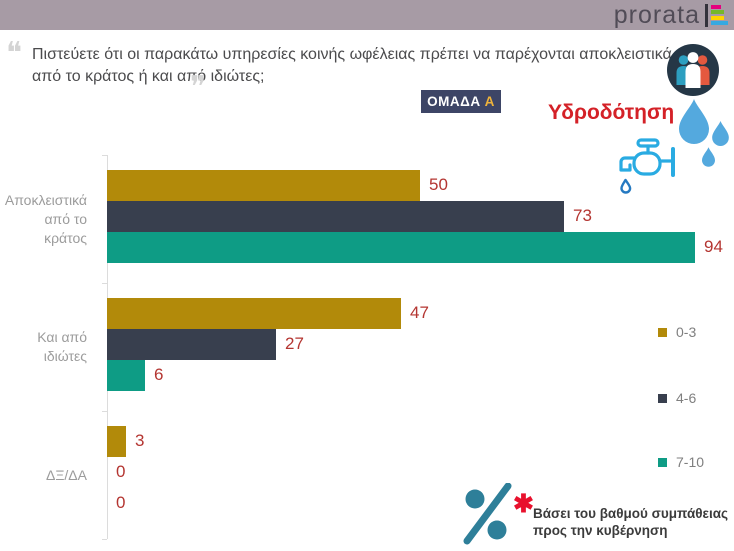 Image resolution: width=734 pixels, height=551 pixels. Describe the element at coordinates (66, 474) in the screenshot. I see `category-label: ΔΞ/ΔΑ` at that location.